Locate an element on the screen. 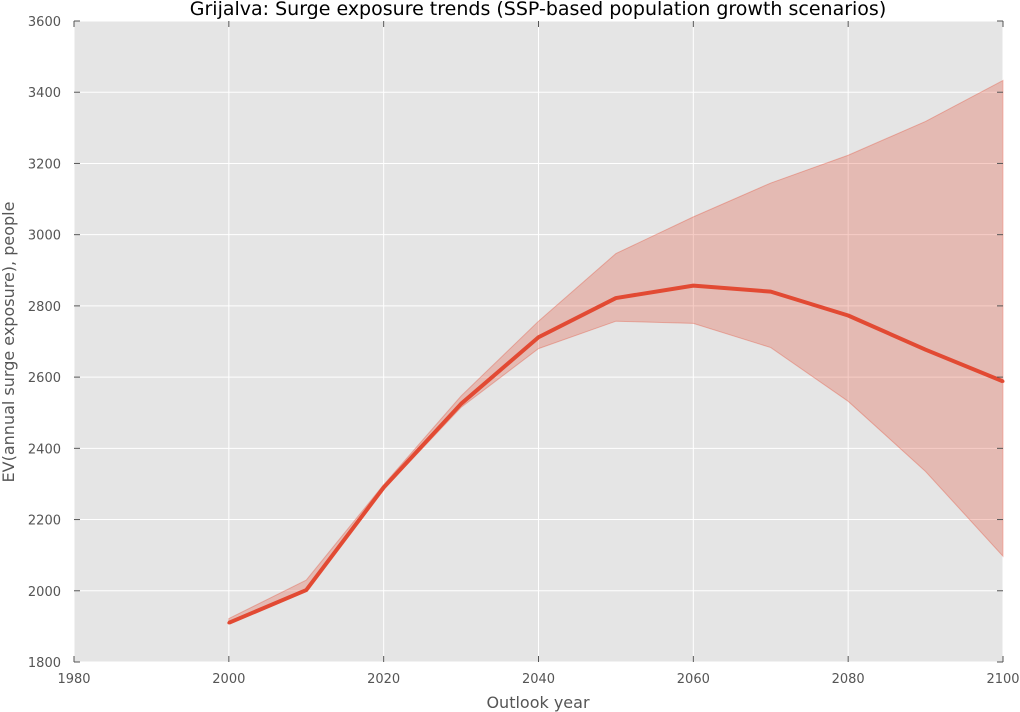 Image resolution: width=1020 pixels, height=712 pixels. y-tick-label: 2000 is located at coordinates (44, 592).